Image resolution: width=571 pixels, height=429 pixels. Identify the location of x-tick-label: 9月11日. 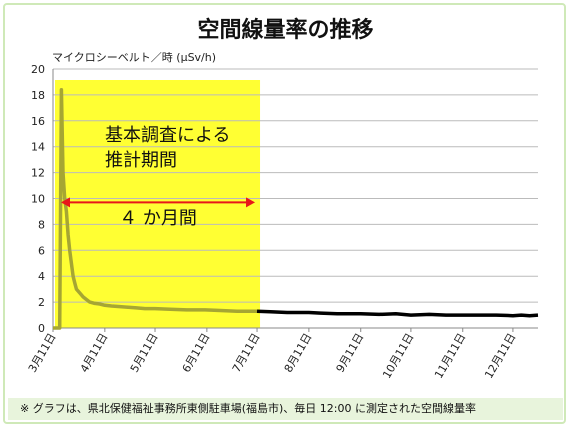
(350, 353).